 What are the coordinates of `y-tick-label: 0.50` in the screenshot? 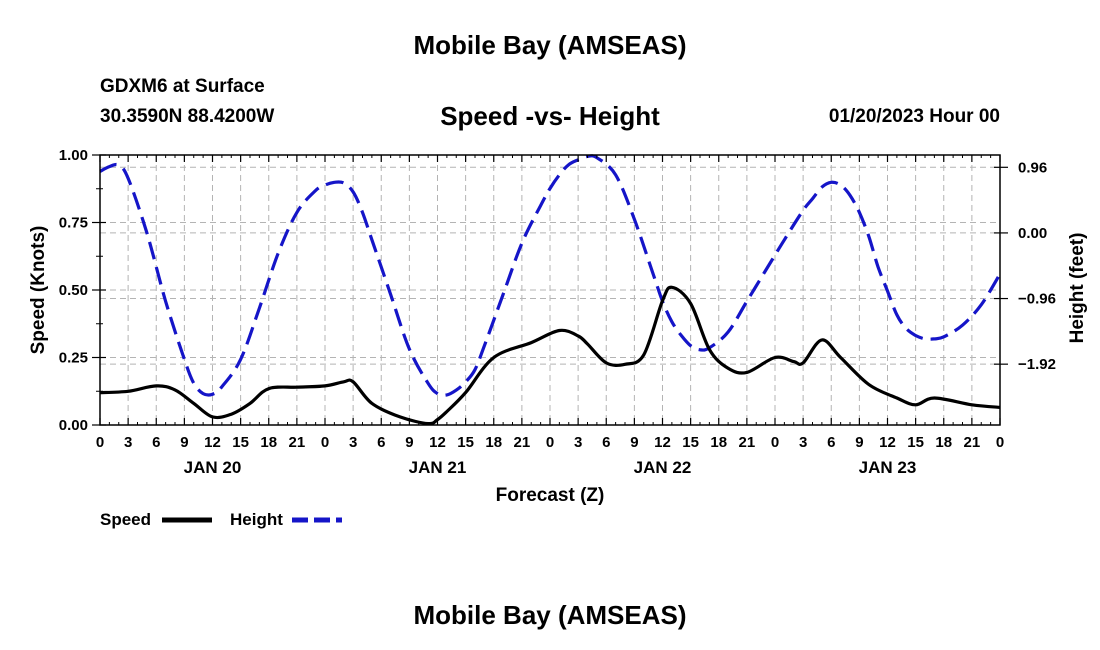 It's located at (73, 290).